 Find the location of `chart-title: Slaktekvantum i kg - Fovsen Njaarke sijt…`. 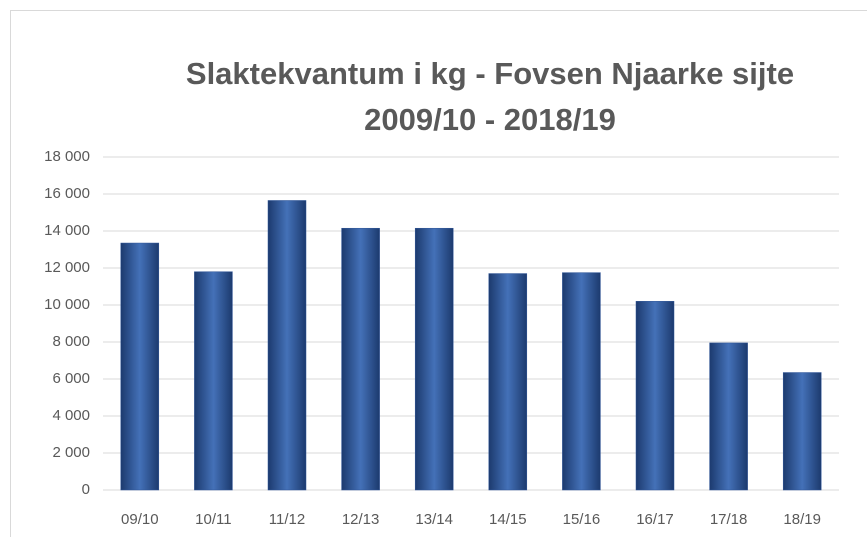

chart-title: Slaktekvantum i kg - Fovsen Njaarke sijt… is located at coordinates (490, 73).